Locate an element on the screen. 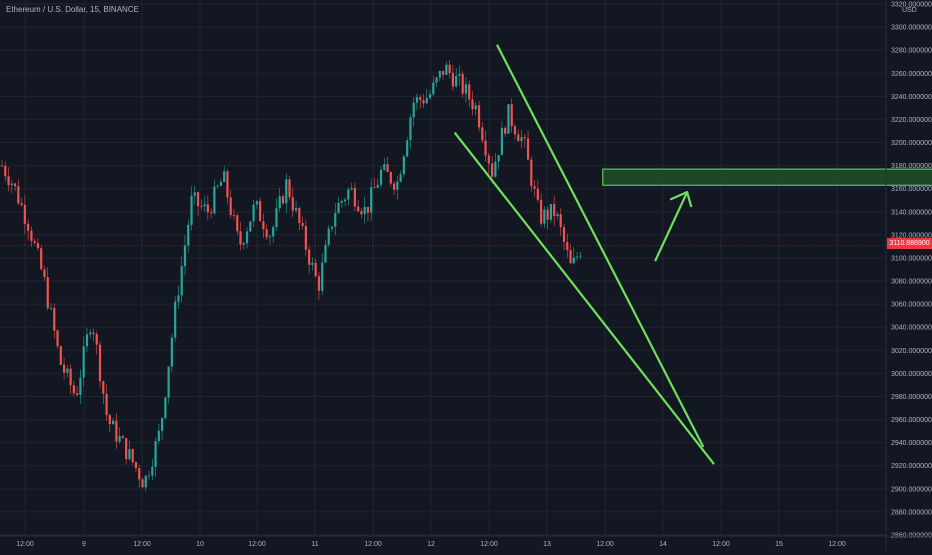  x-tick-label: 15 is located at coordinates (779, 544).